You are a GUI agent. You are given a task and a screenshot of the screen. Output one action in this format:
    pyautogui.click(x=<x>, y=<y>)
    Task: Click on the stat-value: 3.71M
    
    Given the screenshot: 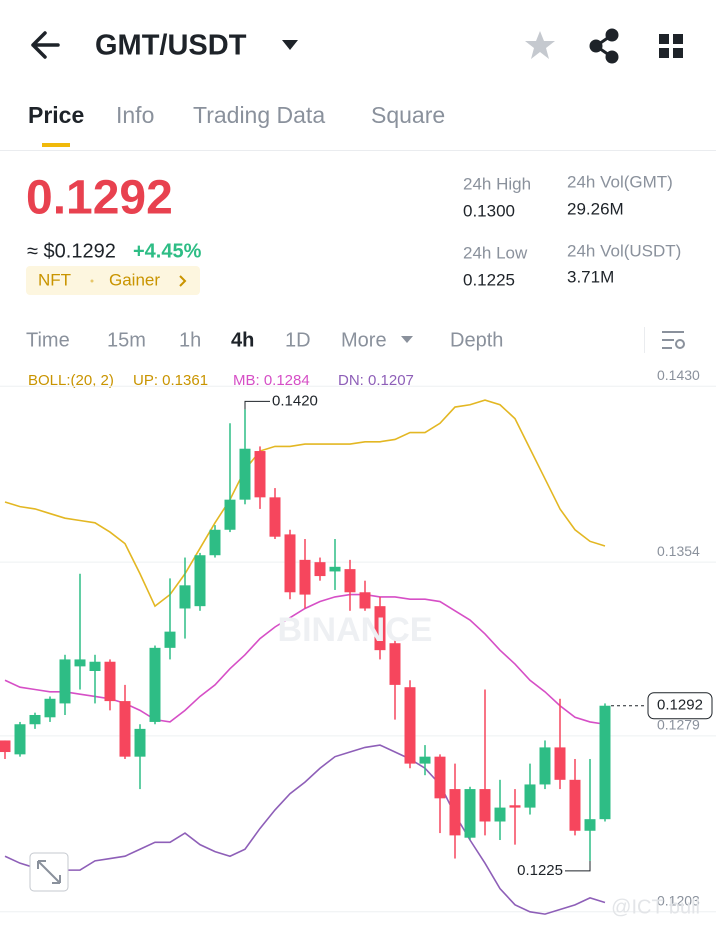 What is the action you would take?
    pyautogui.click(x=590, y=276)
    